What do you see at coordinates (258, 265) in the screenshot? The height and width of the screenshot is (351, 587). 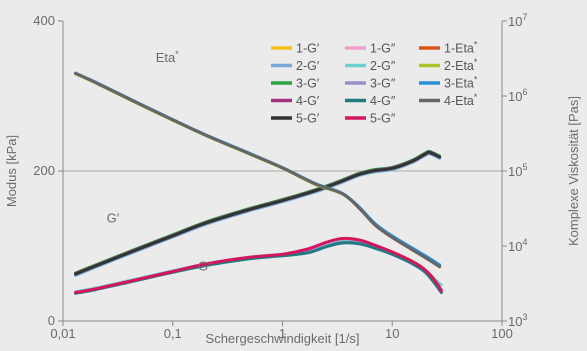 I see `series-line-5-g` at bounding box center [258, 265].